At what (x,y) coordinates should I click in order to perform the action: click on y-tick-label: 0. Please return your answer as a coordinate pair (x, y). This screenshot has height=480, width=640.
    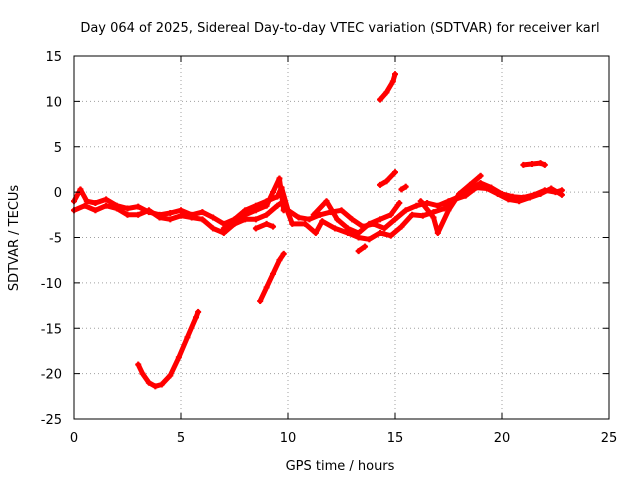
    Looking at the image, I should click on (58, 193).